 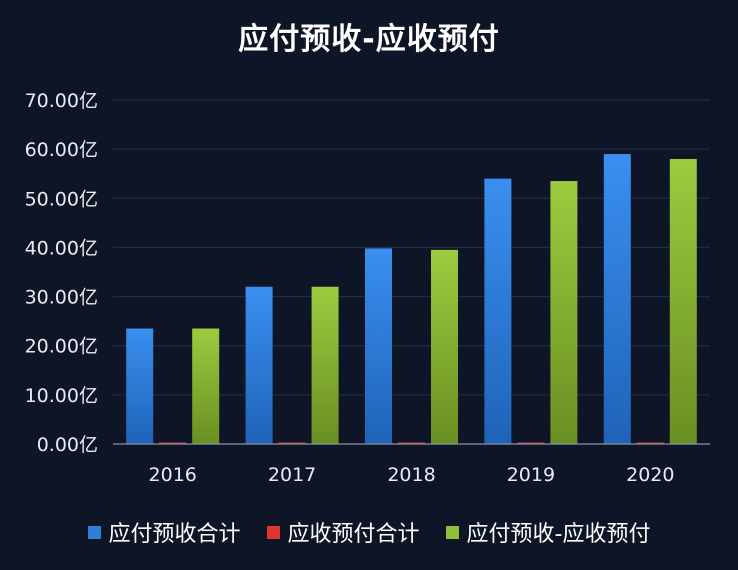 I want to click on legend-item-series-2: 应收预付合计, so click(x=343, y=532).